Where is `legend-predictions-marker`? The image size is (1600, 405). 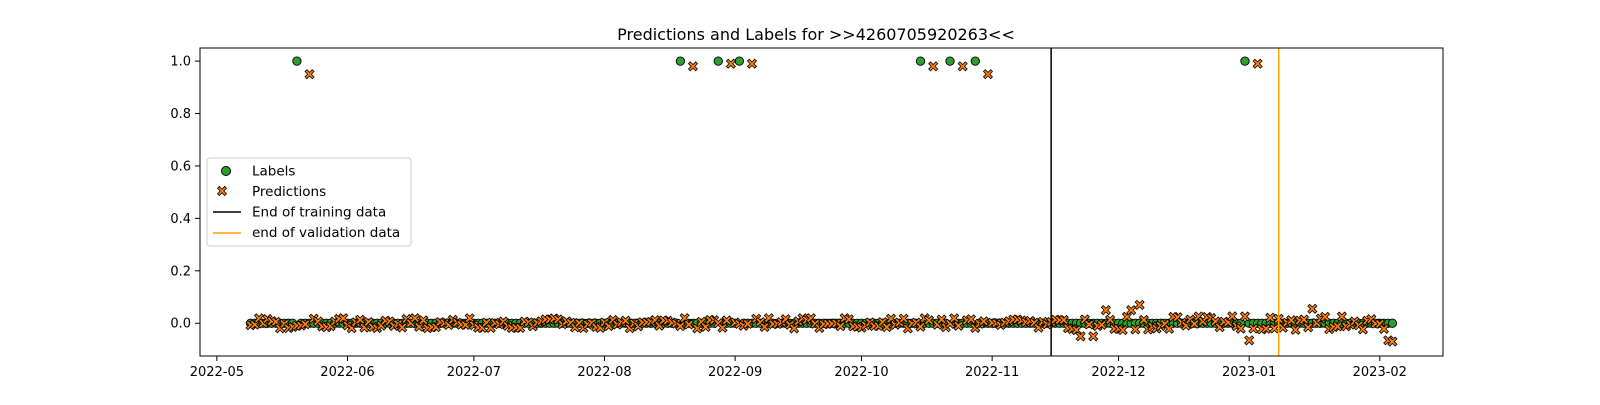
legend-predictions-marker is located at coordinates (222, 191).